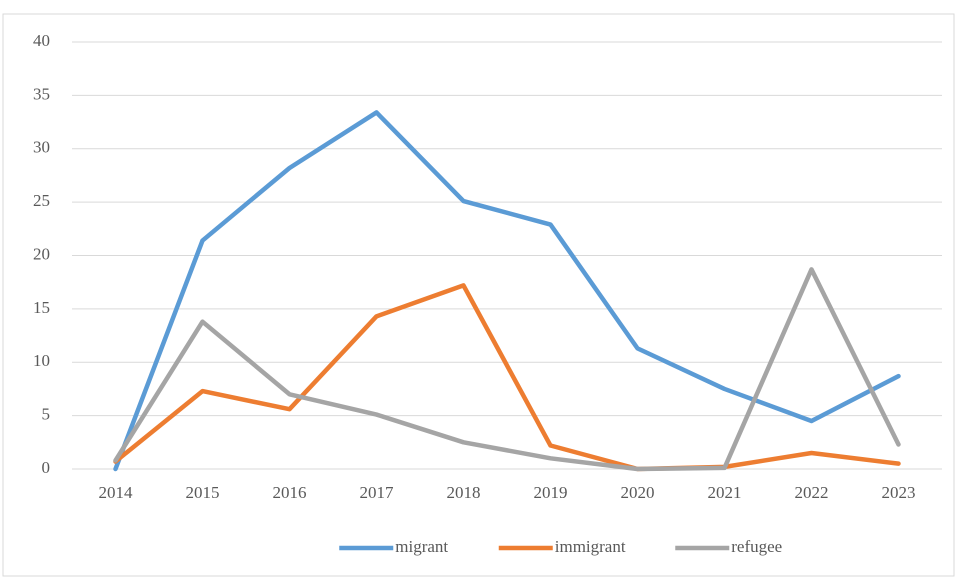  Describe the element at coordinates (590, 546) in the screenshot. I see `legend-label: immigrant` at that location.